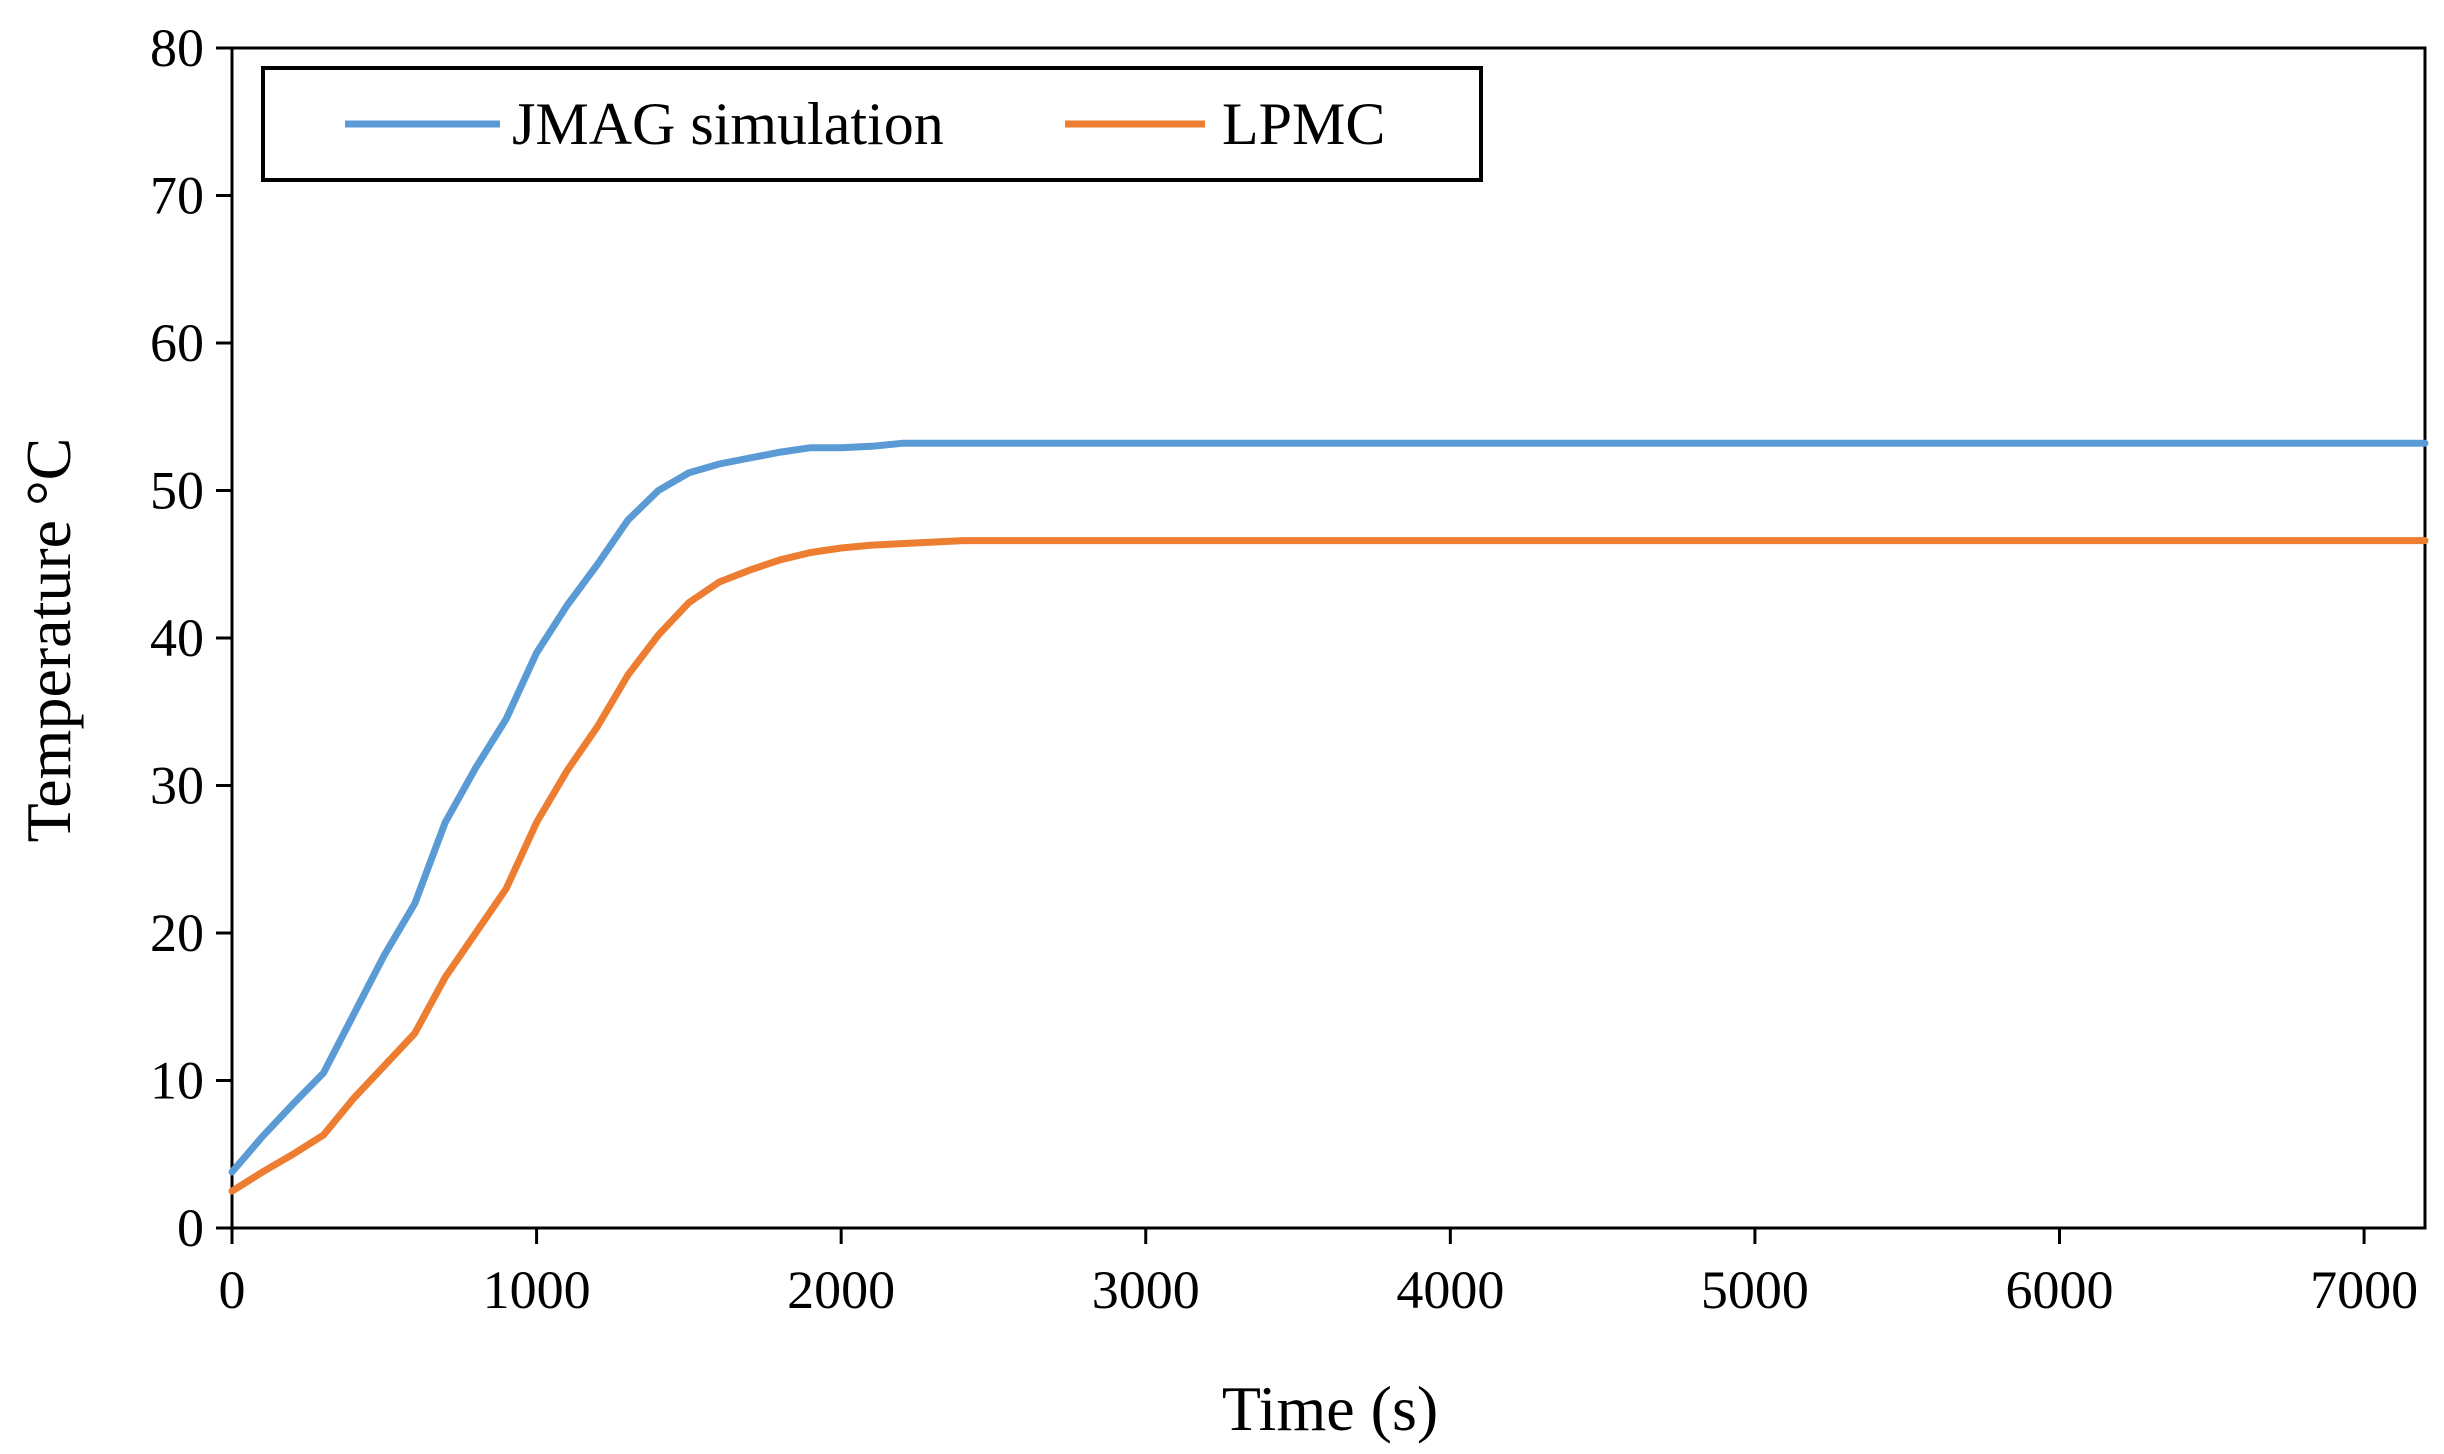 This screenshot has width=2444, height=1454. What do you see at coordinates (537, 1290) in the screenshot?
I see `x-tick-label-1000: 1000` at bounding box center [537, 1290].